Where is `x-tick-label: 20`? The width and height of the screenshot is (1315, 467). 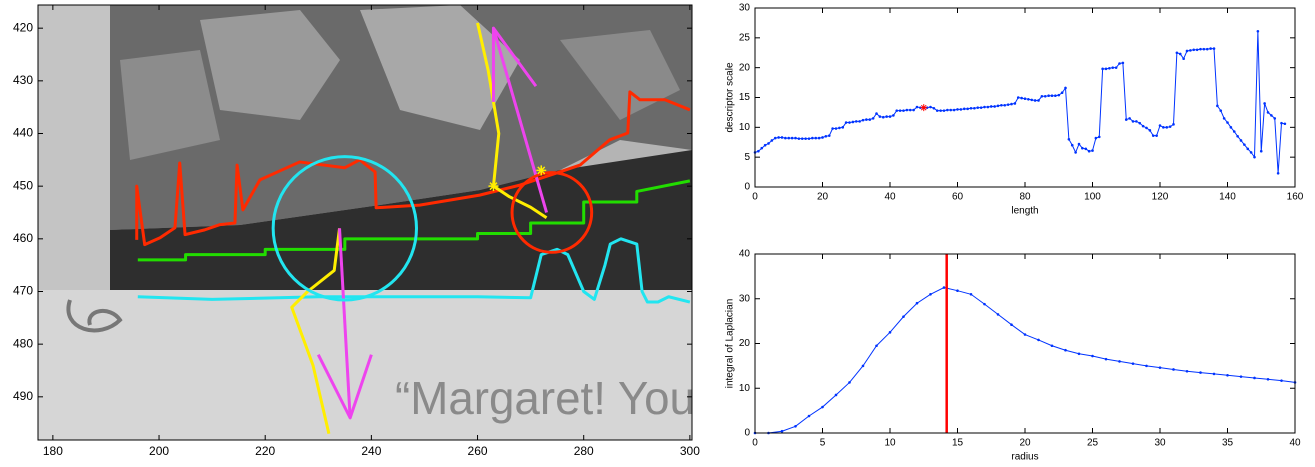
x-tick-label: 20 is located at coordinates (1025, 443).